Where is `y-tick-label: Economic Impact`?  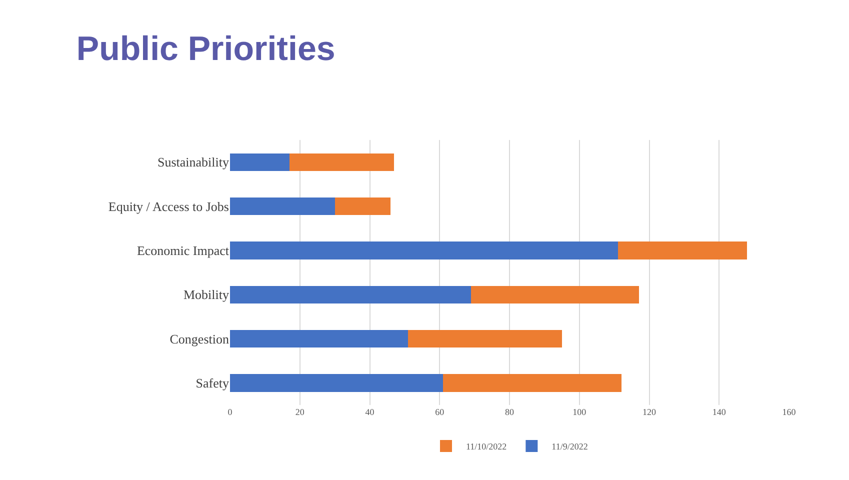 y-tick-label: Economic Impact is located at coordinates (183, 250).